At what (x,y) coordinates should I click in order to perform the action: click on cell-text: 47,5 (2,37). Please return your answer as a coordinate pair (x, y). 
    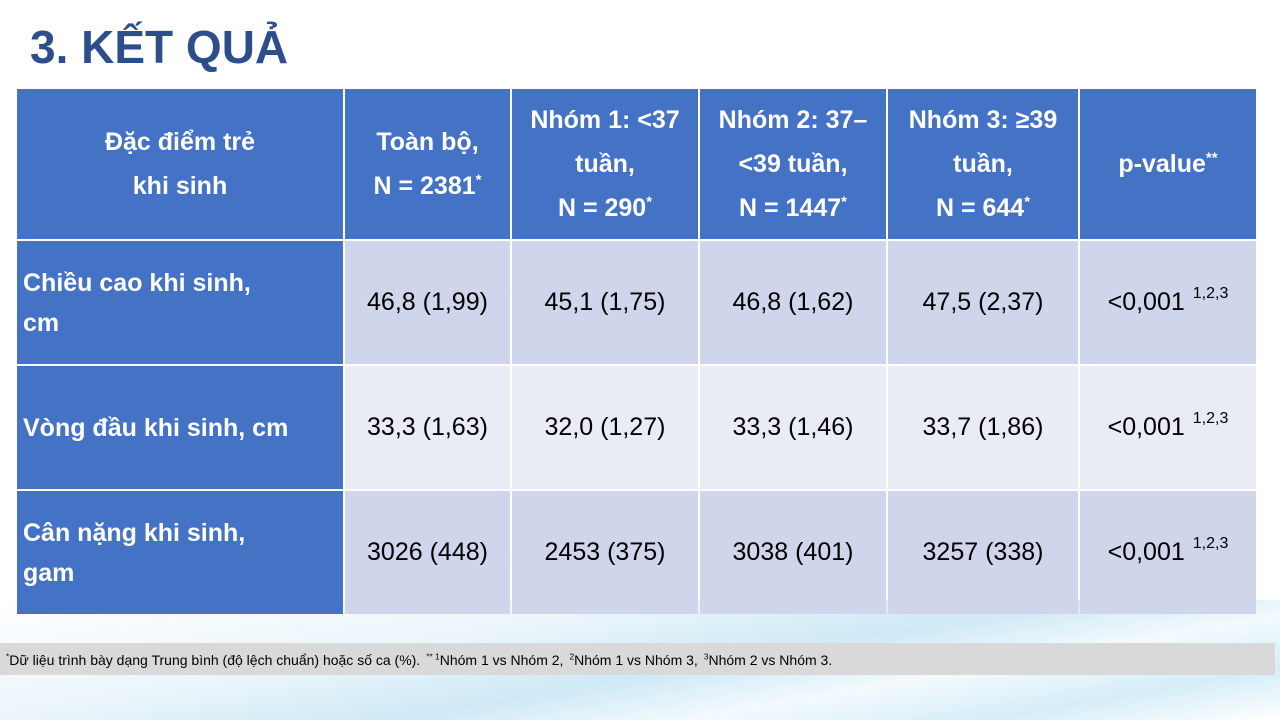
    Looking at the image, I should click on (983, 302).